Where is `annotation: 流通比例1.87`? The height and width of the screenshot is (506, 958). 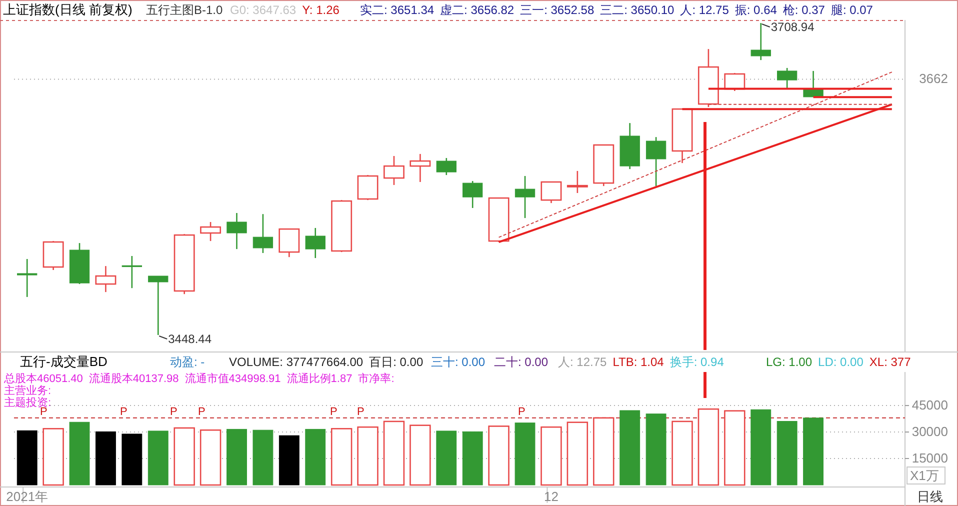
annotation: 流通比例1.87 is located at coordinates (319, 378).